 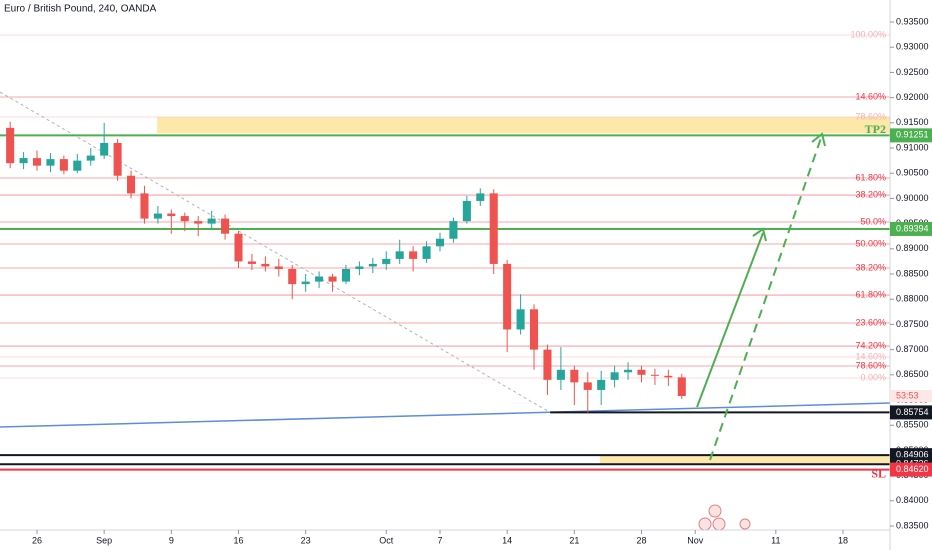 What do you see at coordinates (873, 221) in the screenshot?
I see `fib-label: 50.0%` at bounding box center [873, 221].